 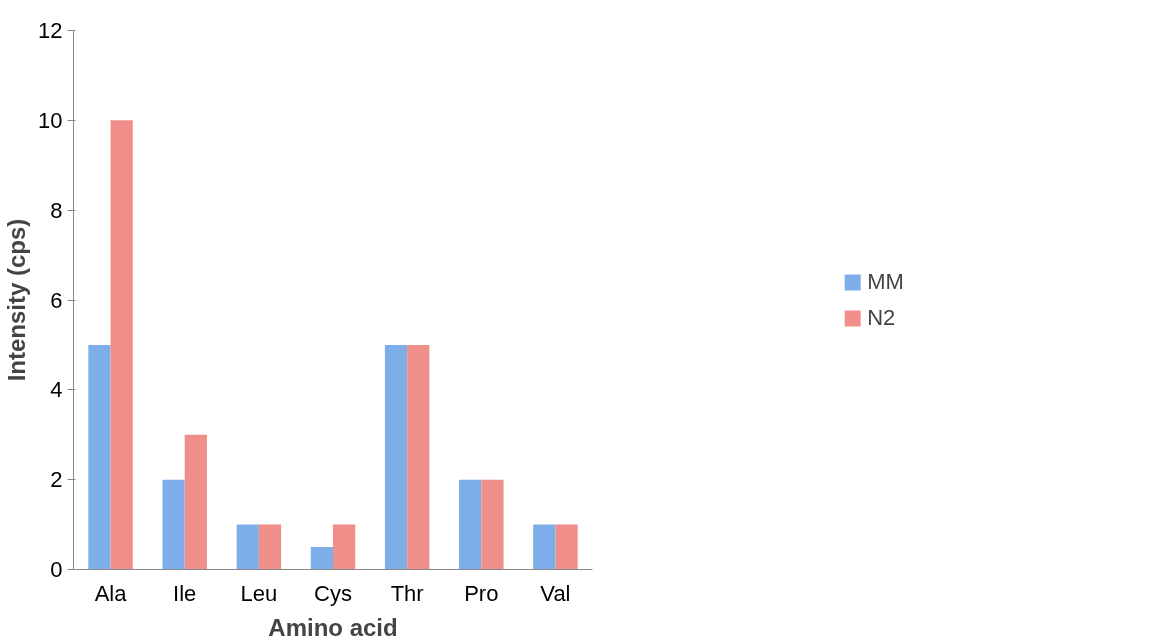 I want to click on legend-label: MM, so click(x=885, y=281).